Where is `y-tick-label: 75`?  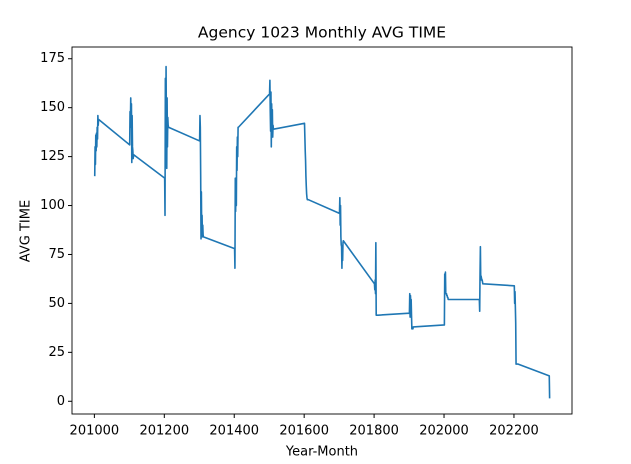
y-tick-label: 75 is located at coordinates (56, 254).